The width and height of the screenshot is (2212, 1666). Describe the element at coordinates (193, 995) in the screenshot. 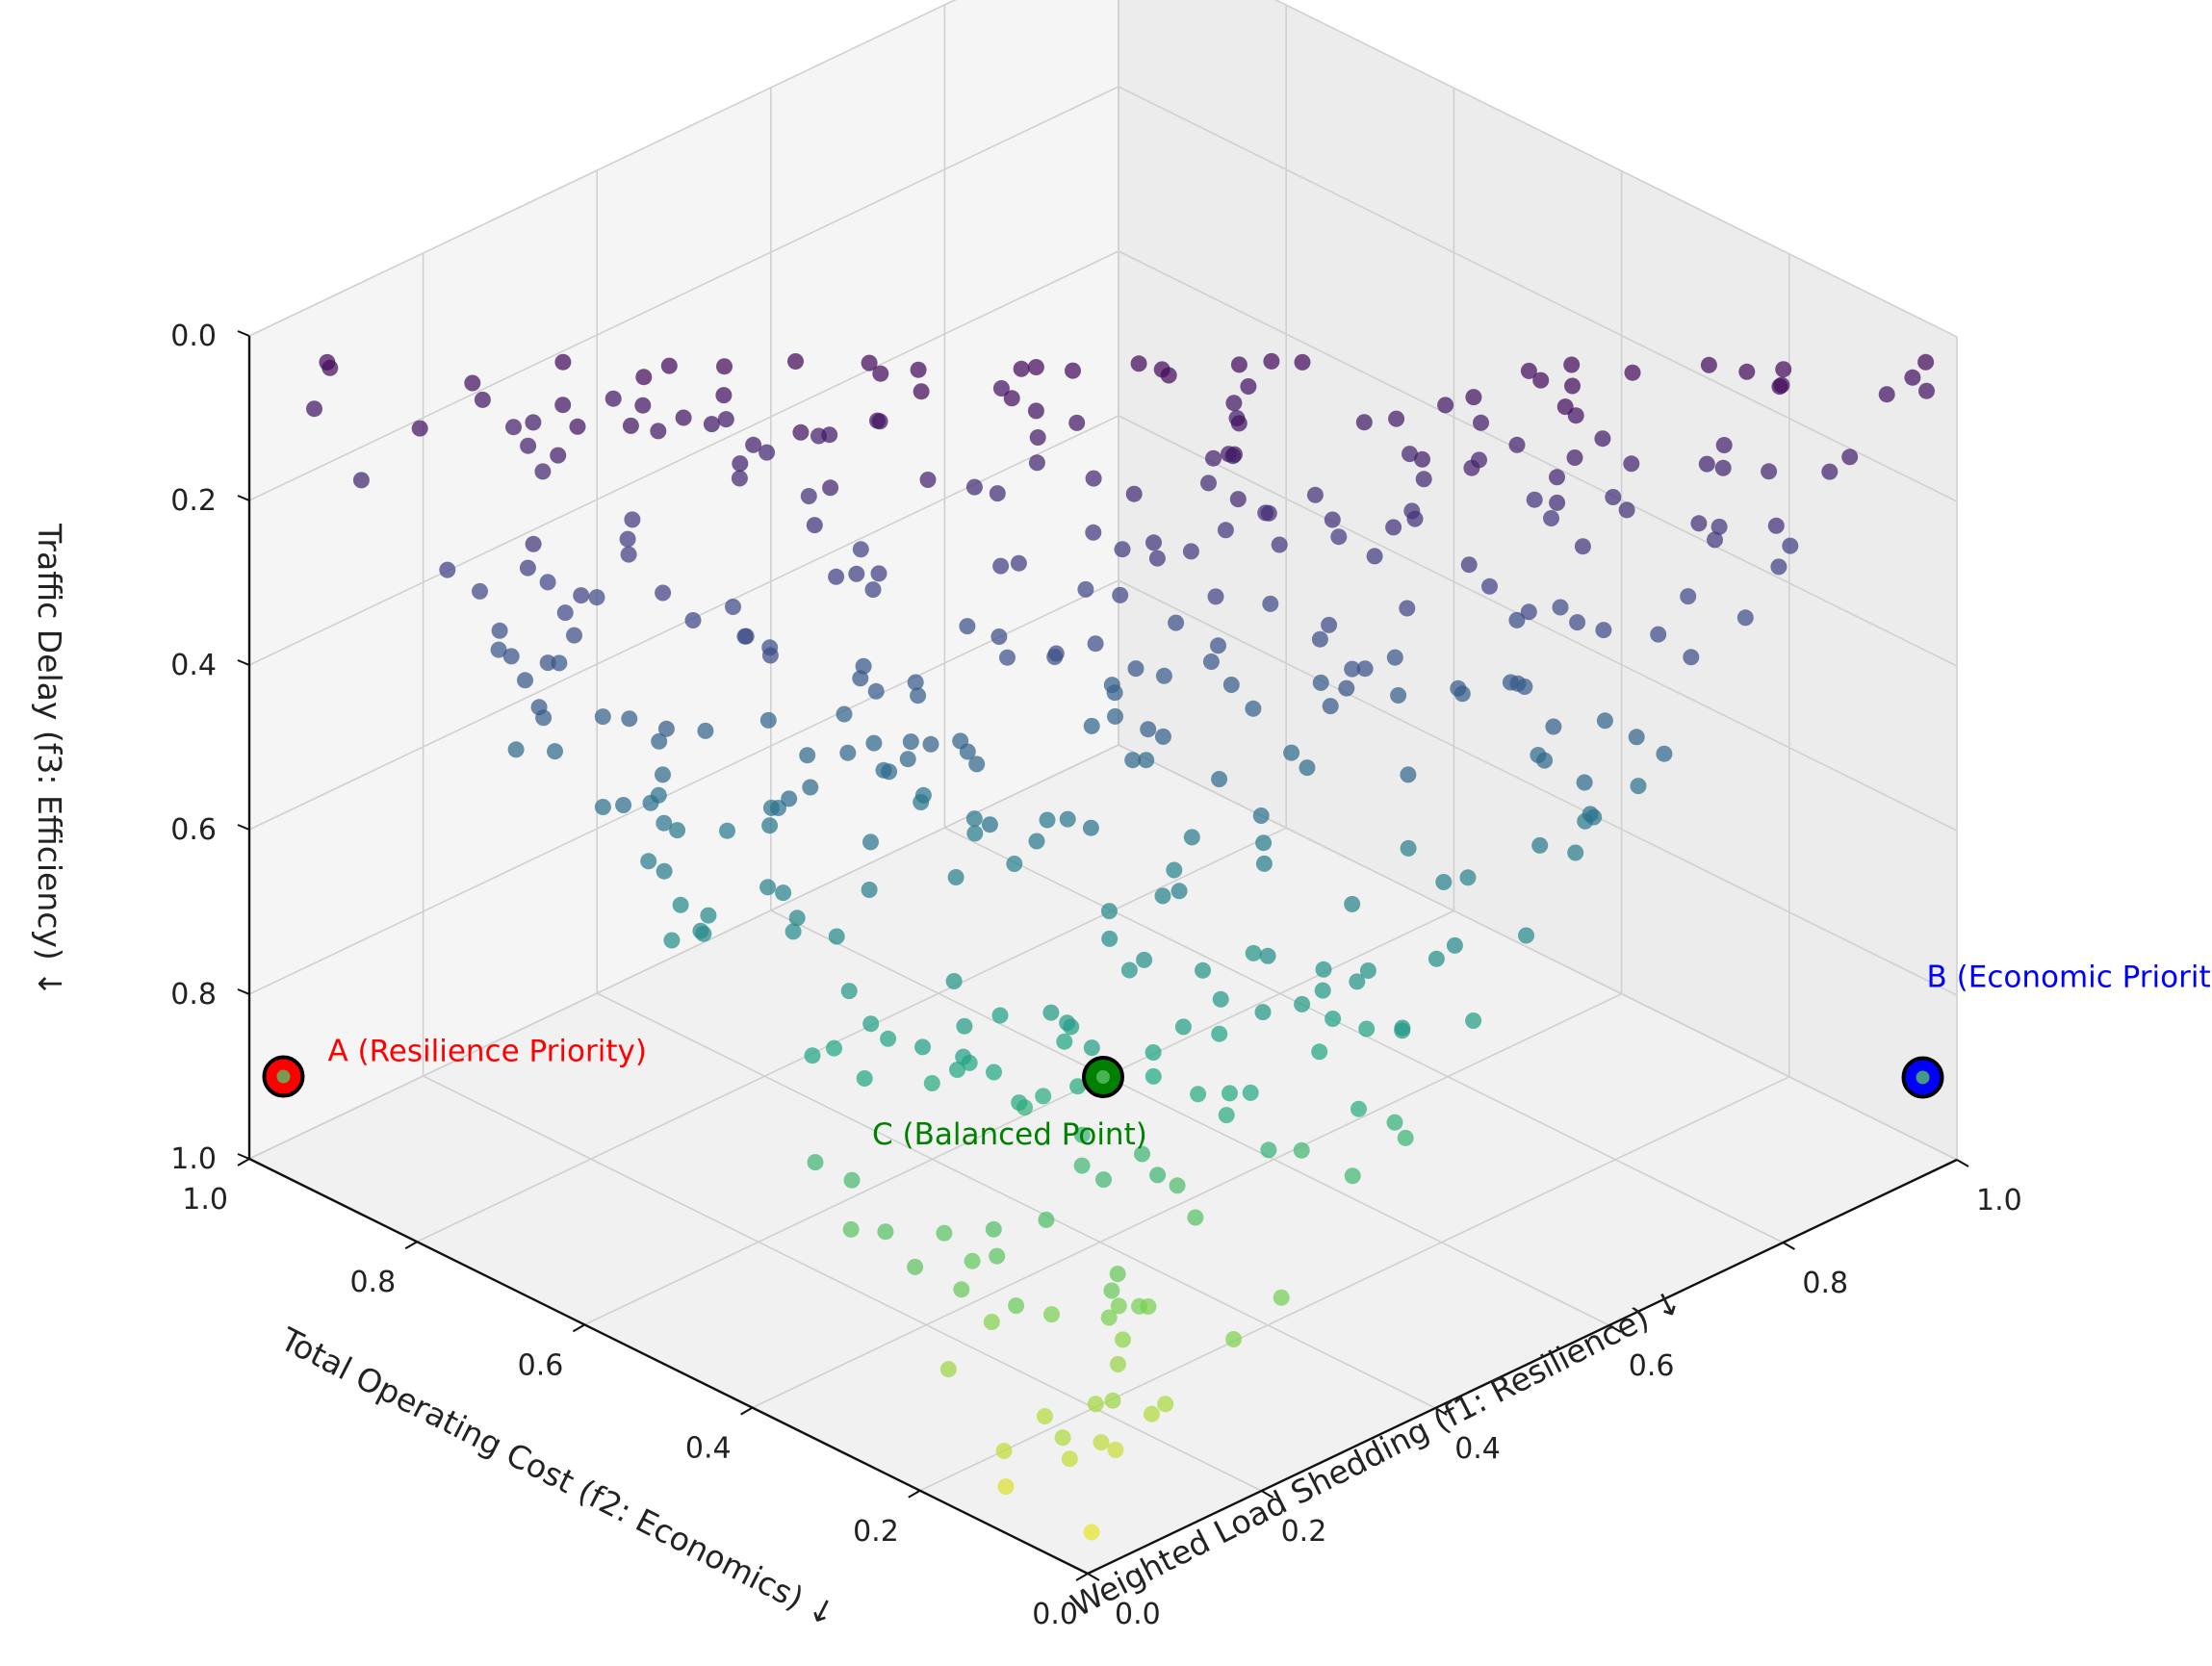

I see `z-tick-label: 0.8` at that location.